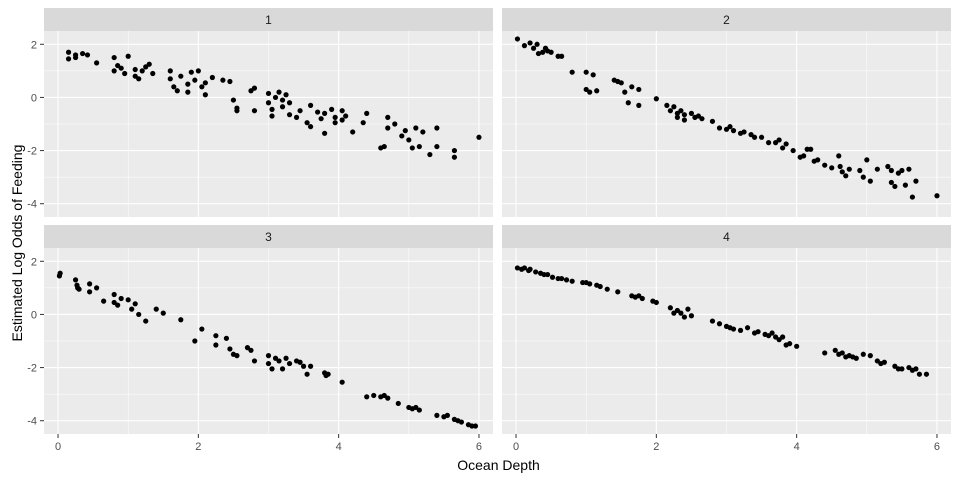 The width and height of the screenshot is (960, 480). What do you see at coordinates (479, 447) in the screenshot?
I see `x-tick-label: 6` at bounding box center [479, 447].